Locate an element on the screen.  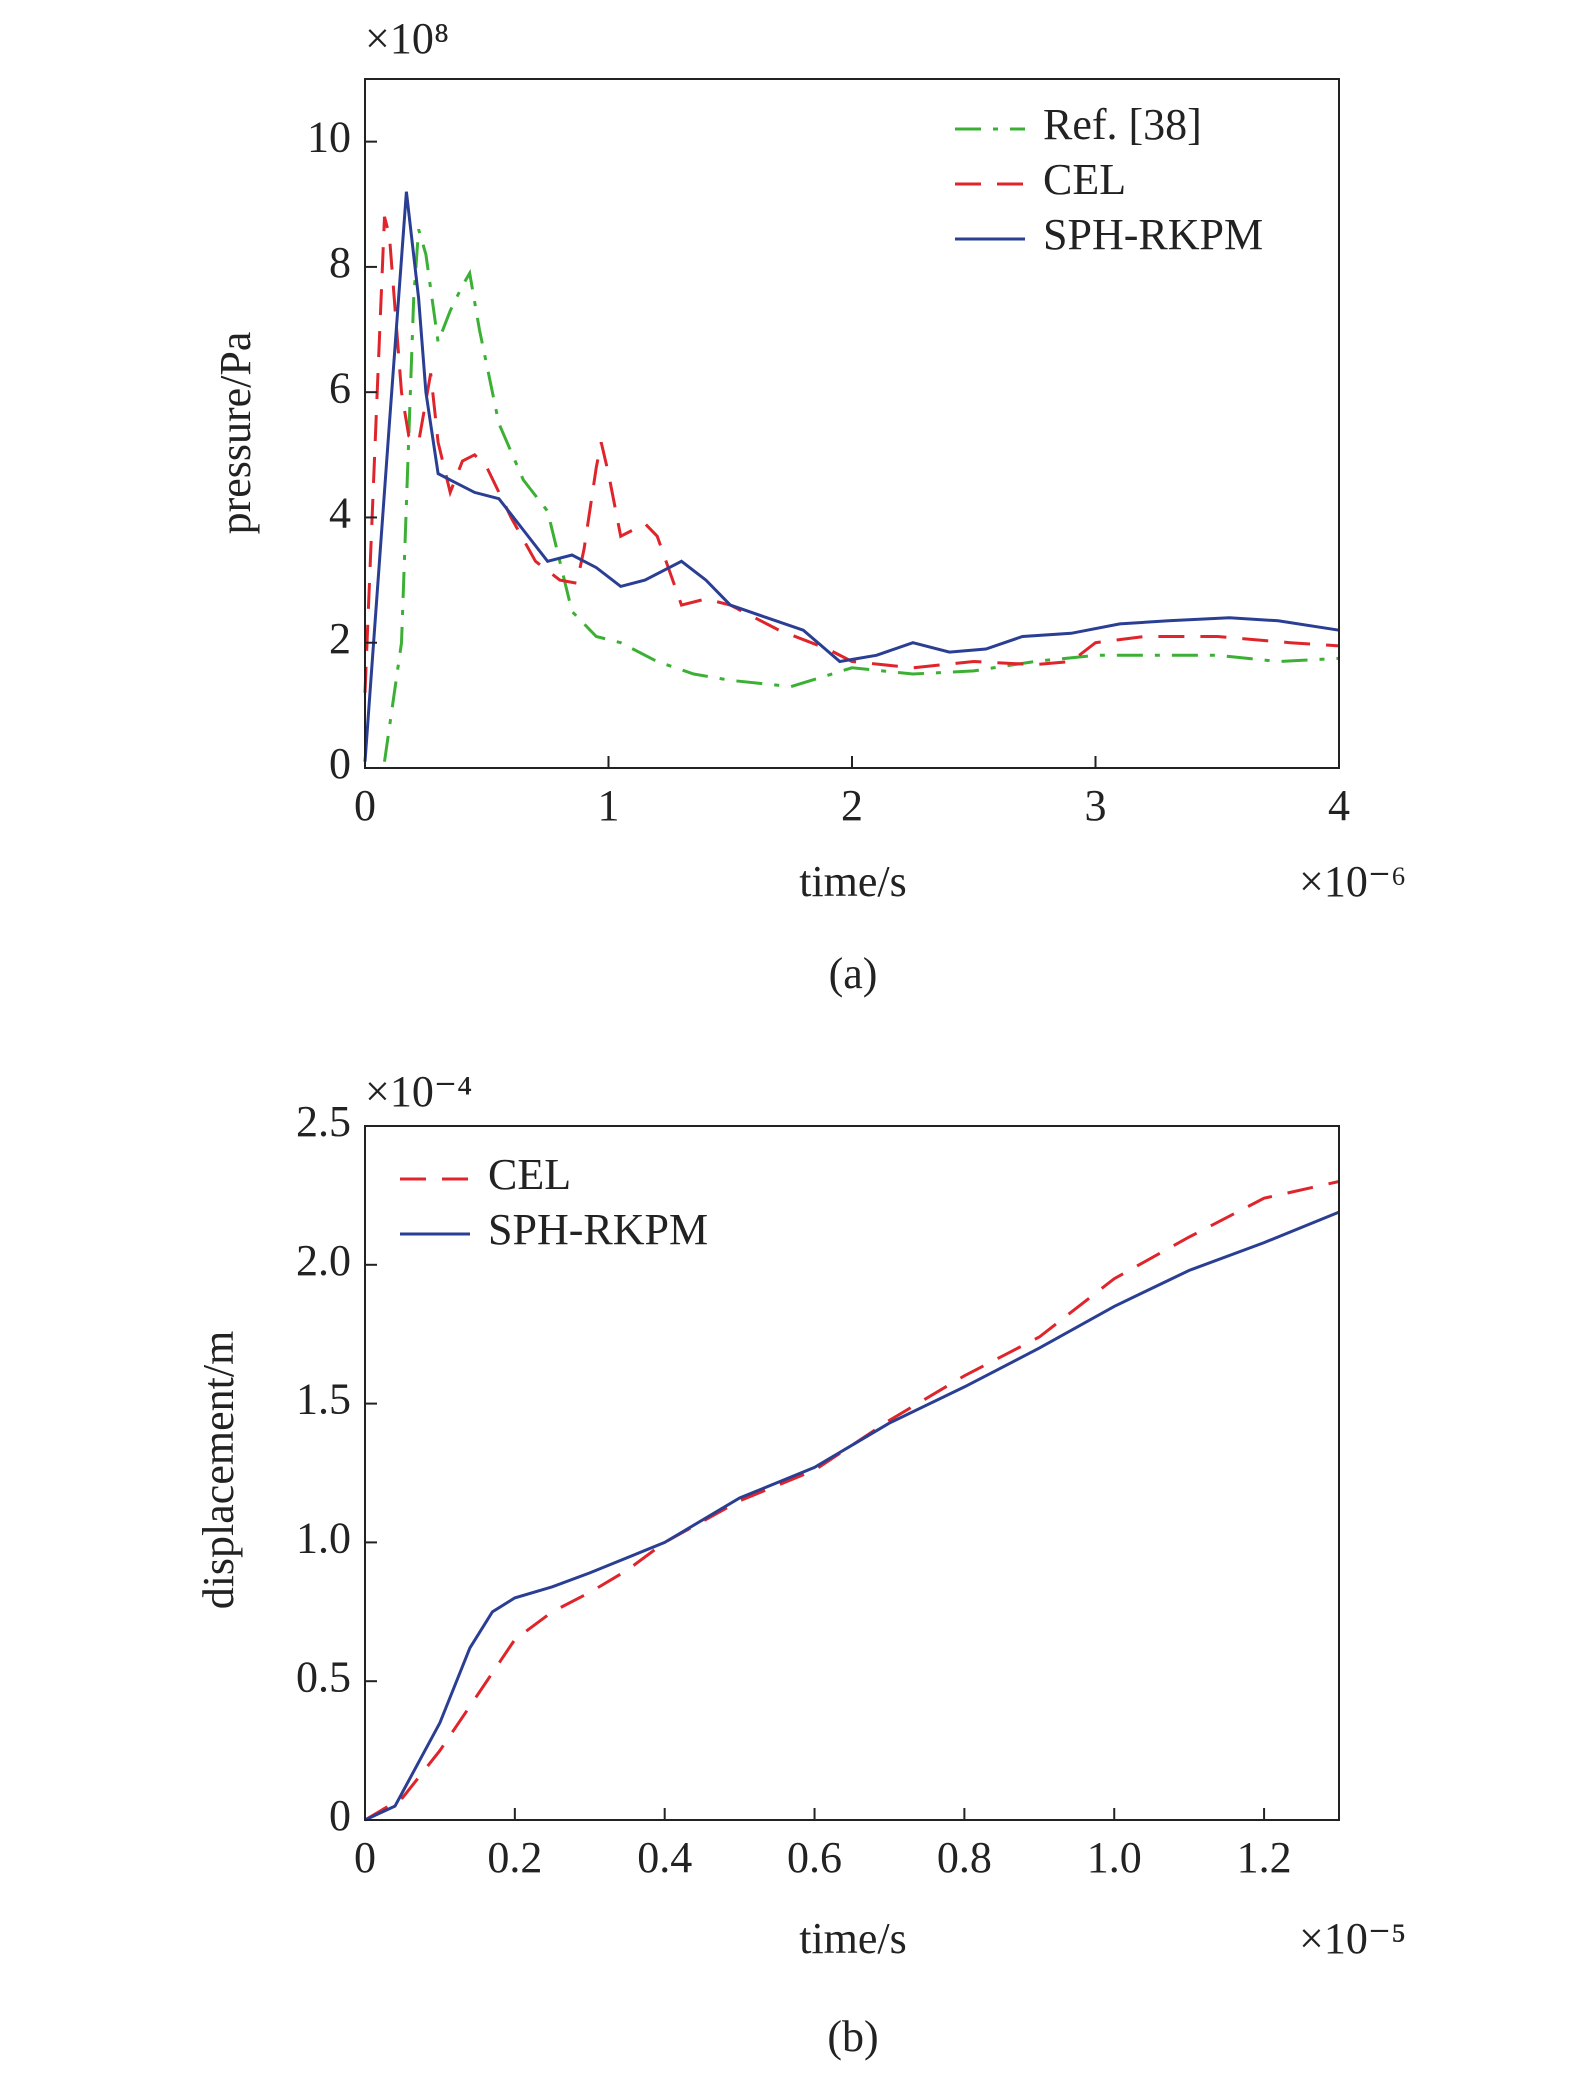
y-tick-label: 1.0 is located at coordinates (323, 1537).